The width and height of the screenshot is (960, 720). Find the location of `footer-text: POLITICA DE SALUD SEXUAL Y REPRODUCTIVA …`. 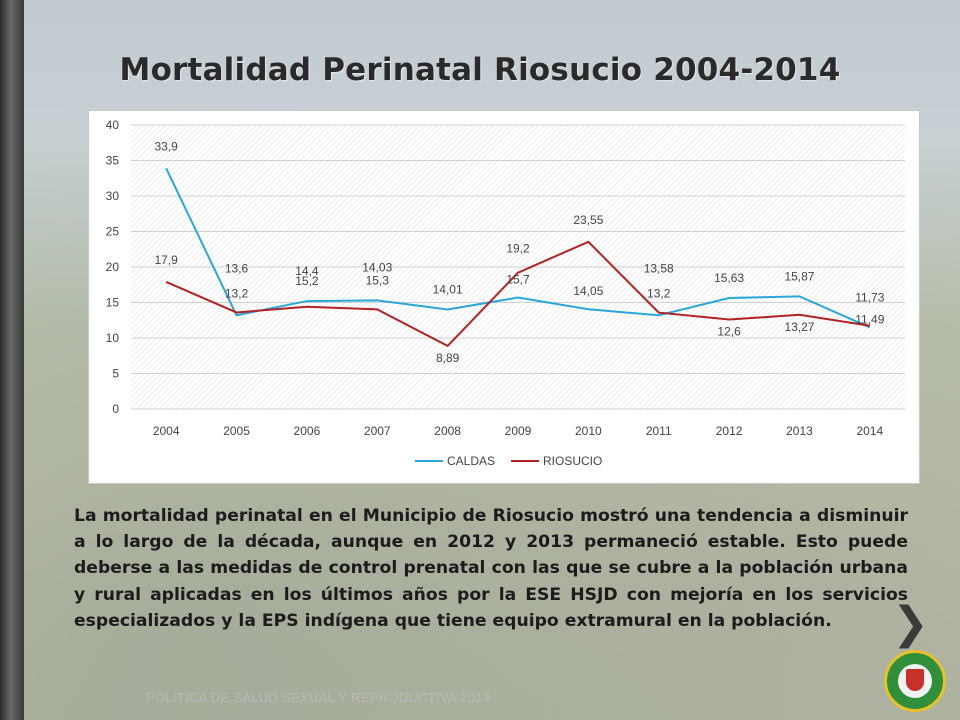

footer-text: POLITICA DE SALUD SEXUAL Y REPRODUCTIVA … is located at coordinates (318, 697).